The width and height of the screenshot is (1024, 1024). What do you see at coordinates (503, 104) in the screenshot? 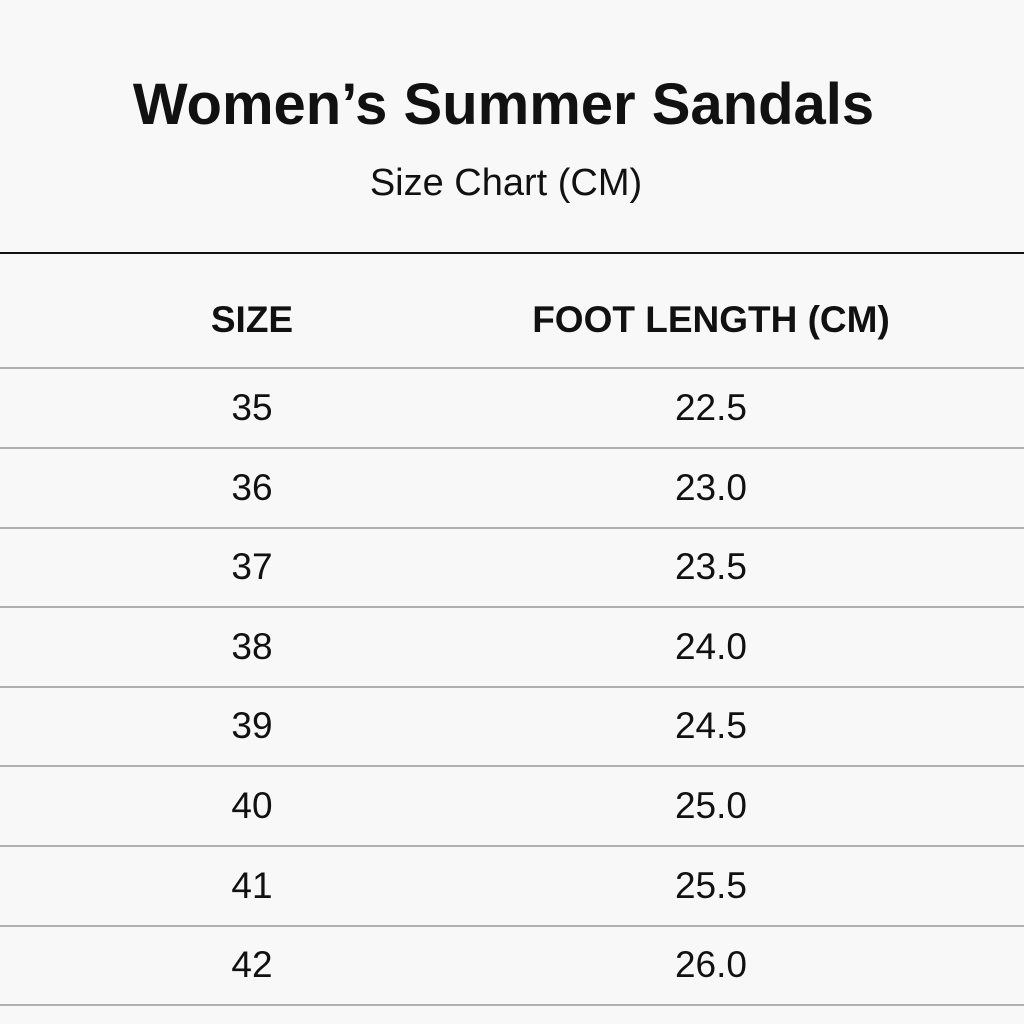
I see `page-title: Women’s Summer Sandals` at bounding box center [503, 104].